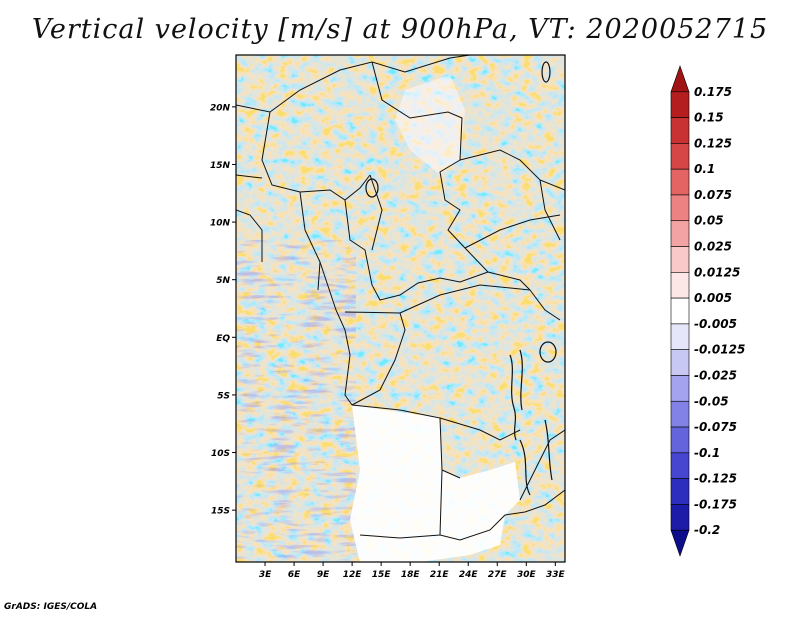 Image resolution: width=800 pixels, height=618 pixels. Describe the element at coordinates (223, 396) in the screenshot. I see `lat-tick-label: 5S` at that location.